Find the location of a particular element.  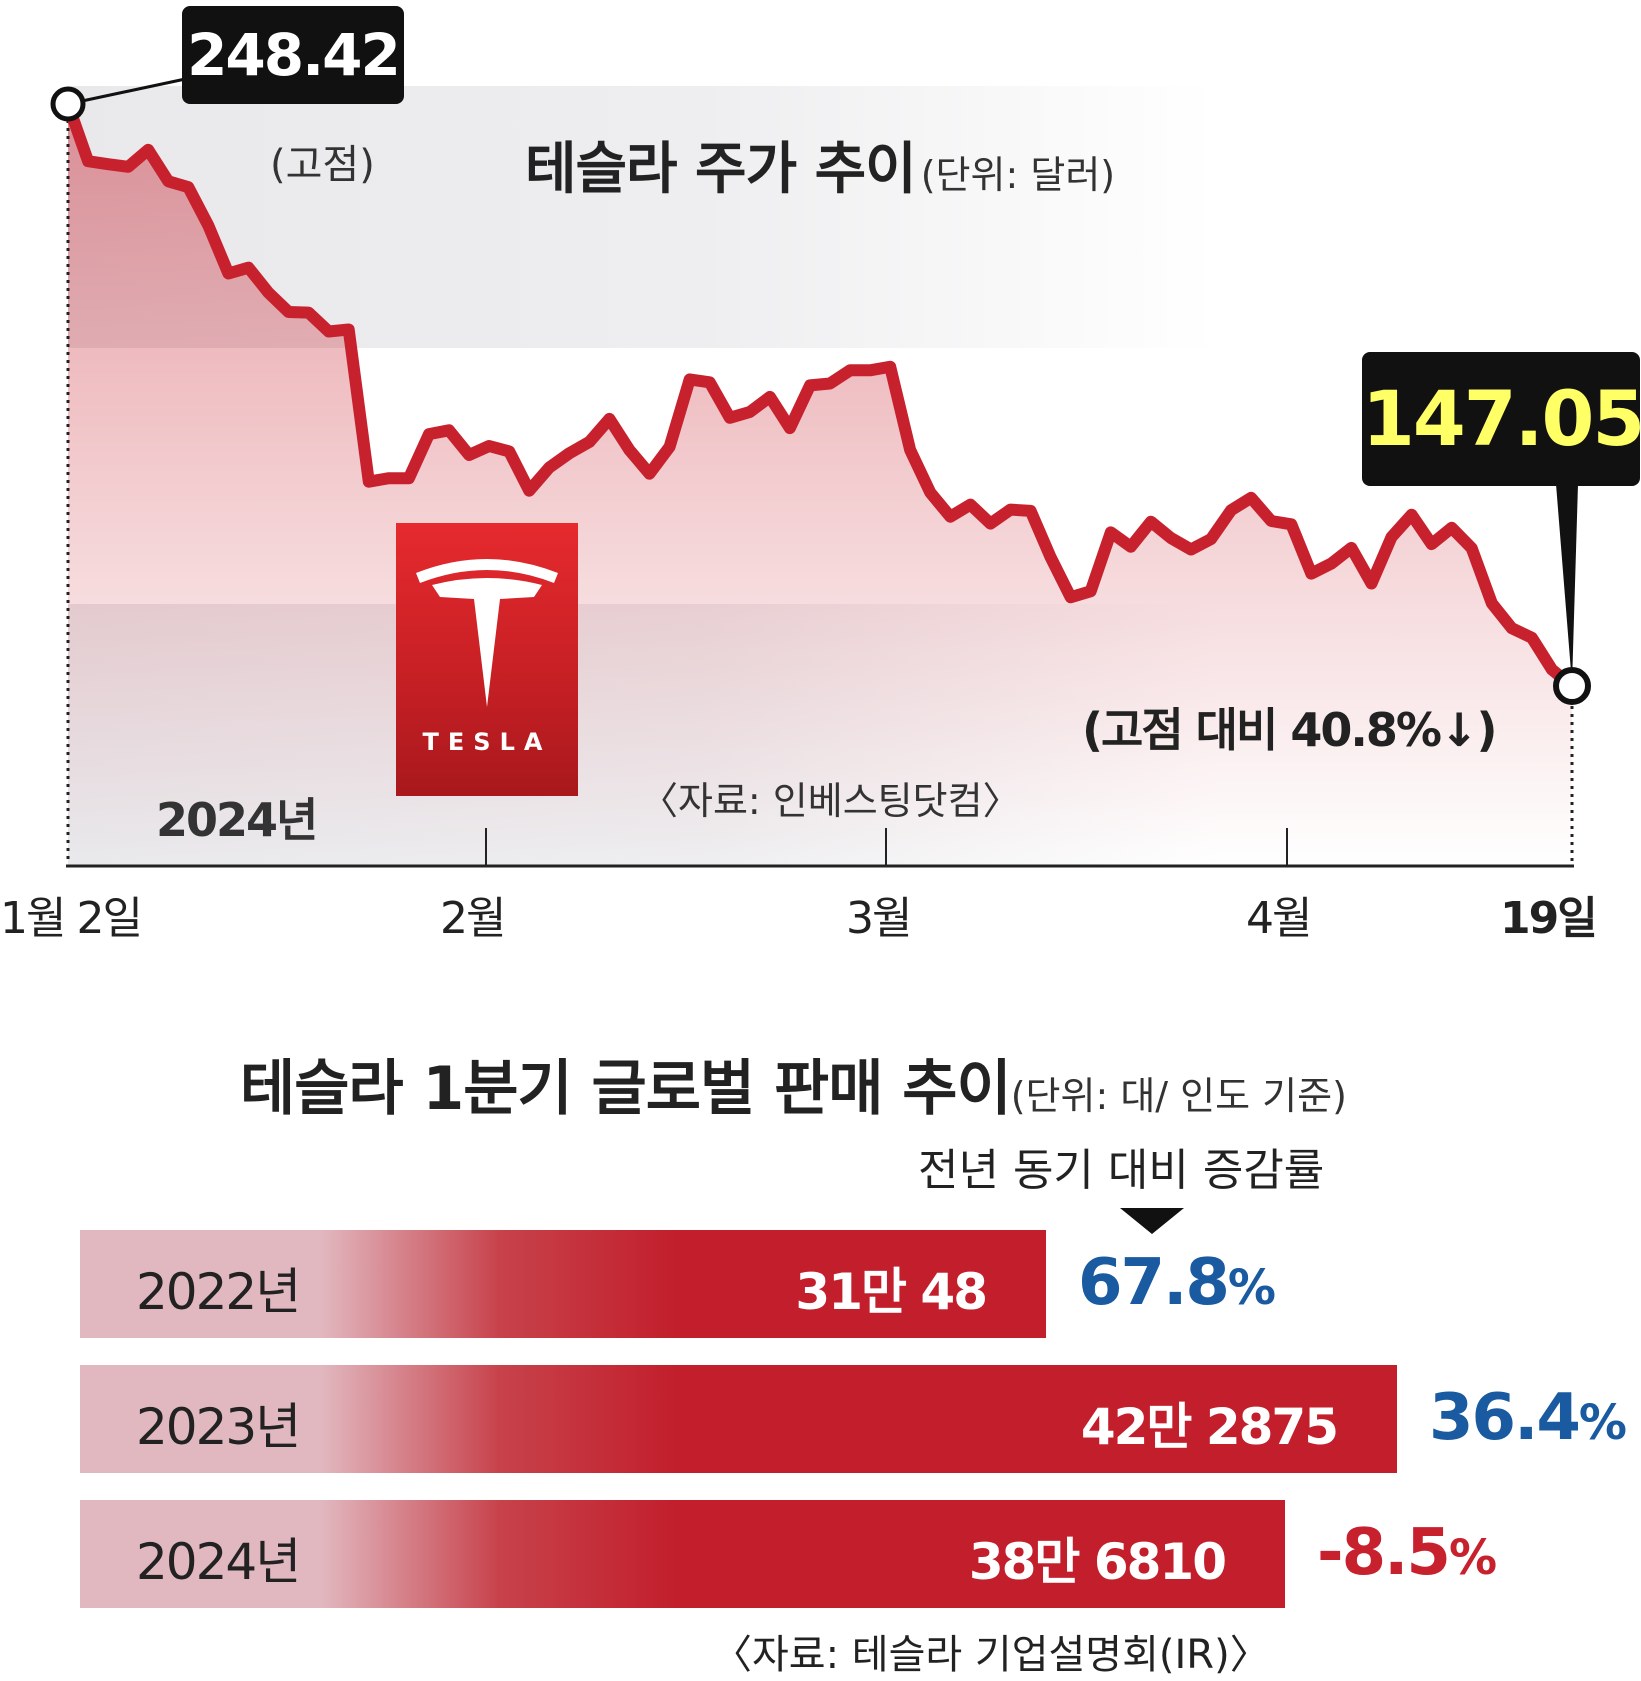

tesla-logo-text: TESLA is located at coordinates (487, 742).